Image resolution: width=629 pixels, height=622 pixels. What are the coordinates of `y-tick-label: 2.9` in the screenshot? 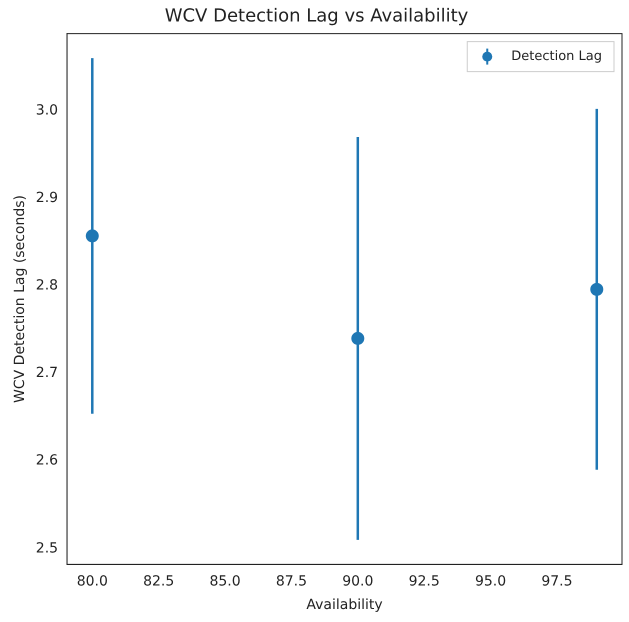 It's located at (47, 198).